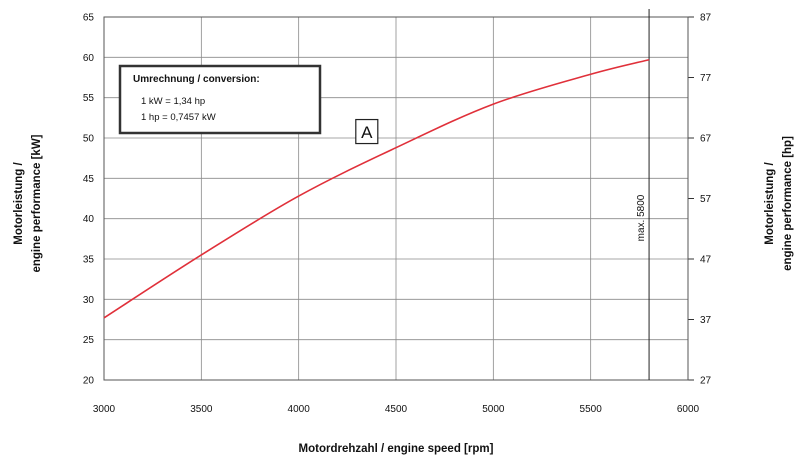 Image resolution: width=799 pixels, height=465 pixels. I want to click on y-right-tick-label: 77, so click(706, 78).